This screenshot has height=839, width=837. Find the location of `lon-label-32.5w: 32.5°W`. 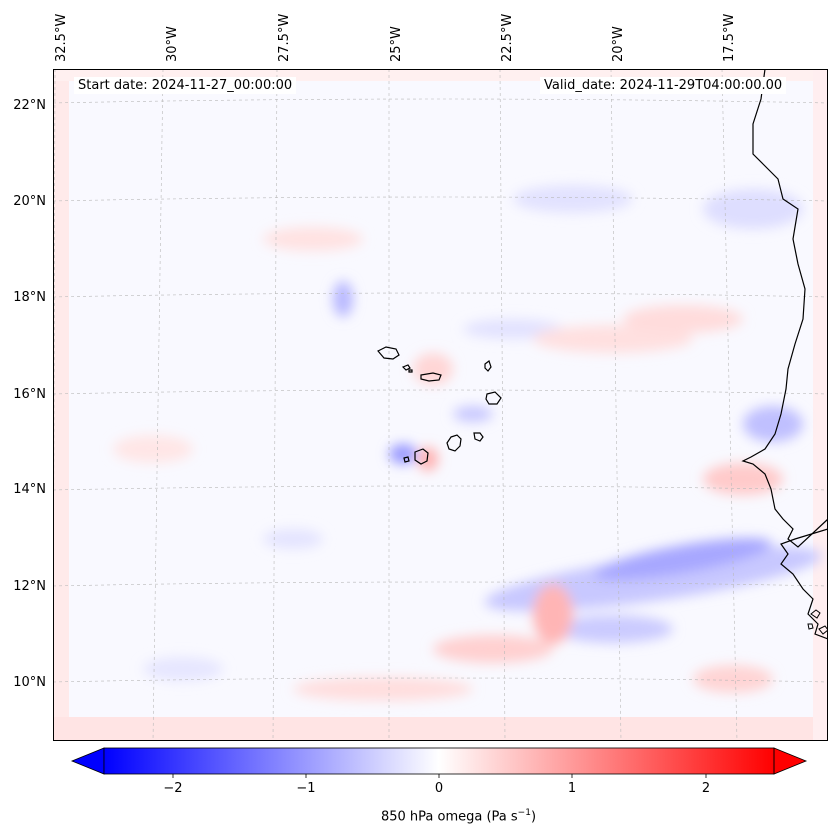

lon-label-32.5w: 32.5°W is located at coordinates (61, 37).